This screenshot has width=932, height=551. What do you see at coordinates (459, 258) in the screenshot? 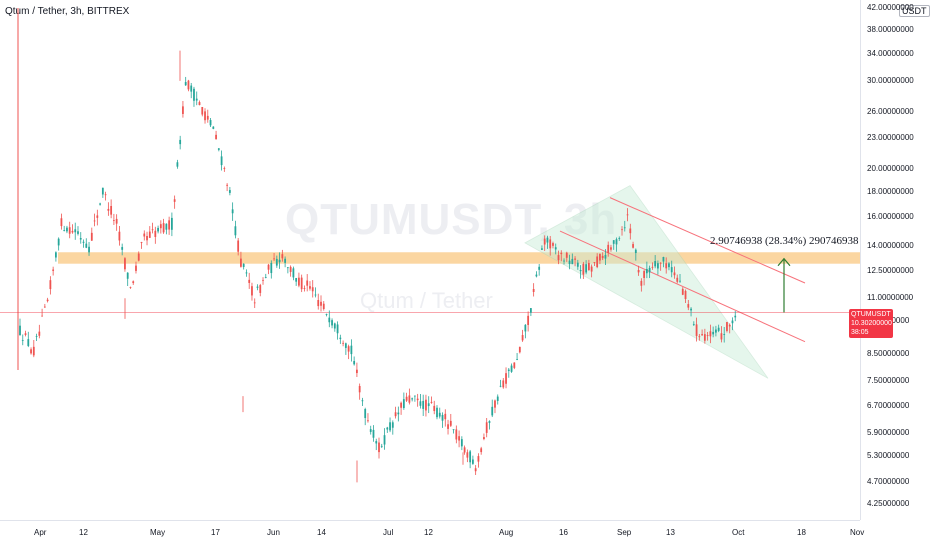
I see `support-zone` at bounding box center [459, 258].